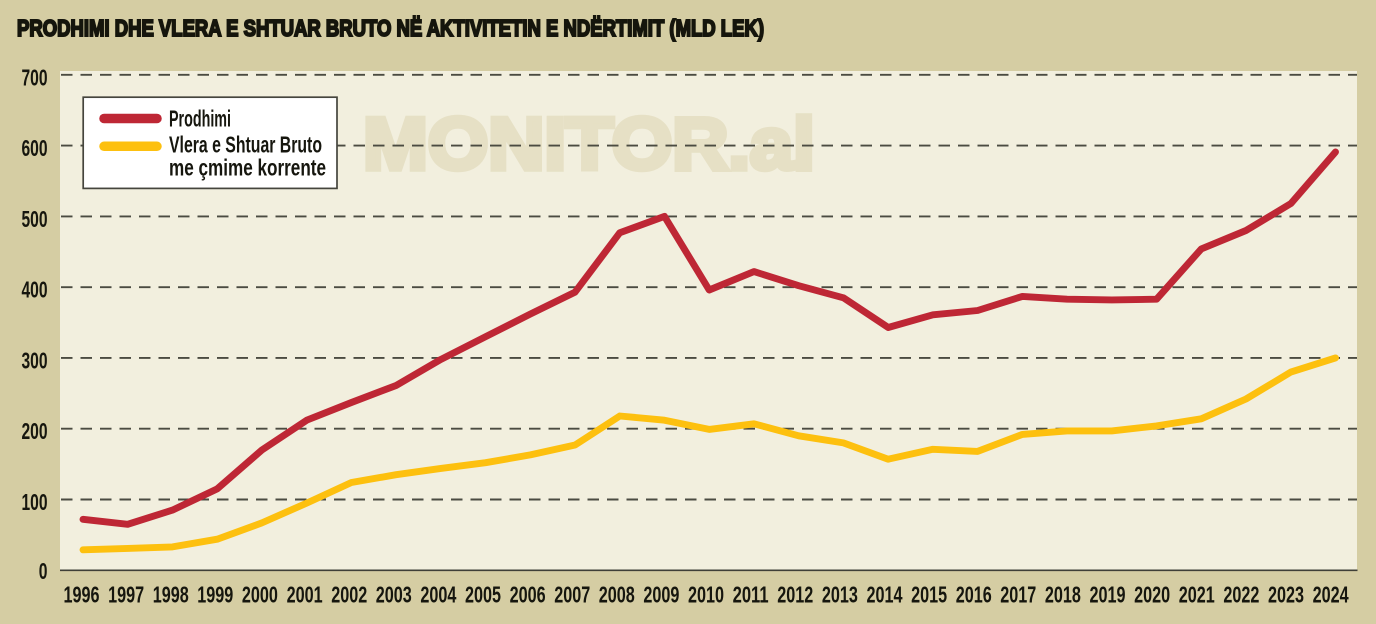 The width and height of the screenshot is (1376, 624). What do you see at coordinates (795, 594) in the screenshot?
I see `svg-text: 2012` at bounding box center [795, 594].